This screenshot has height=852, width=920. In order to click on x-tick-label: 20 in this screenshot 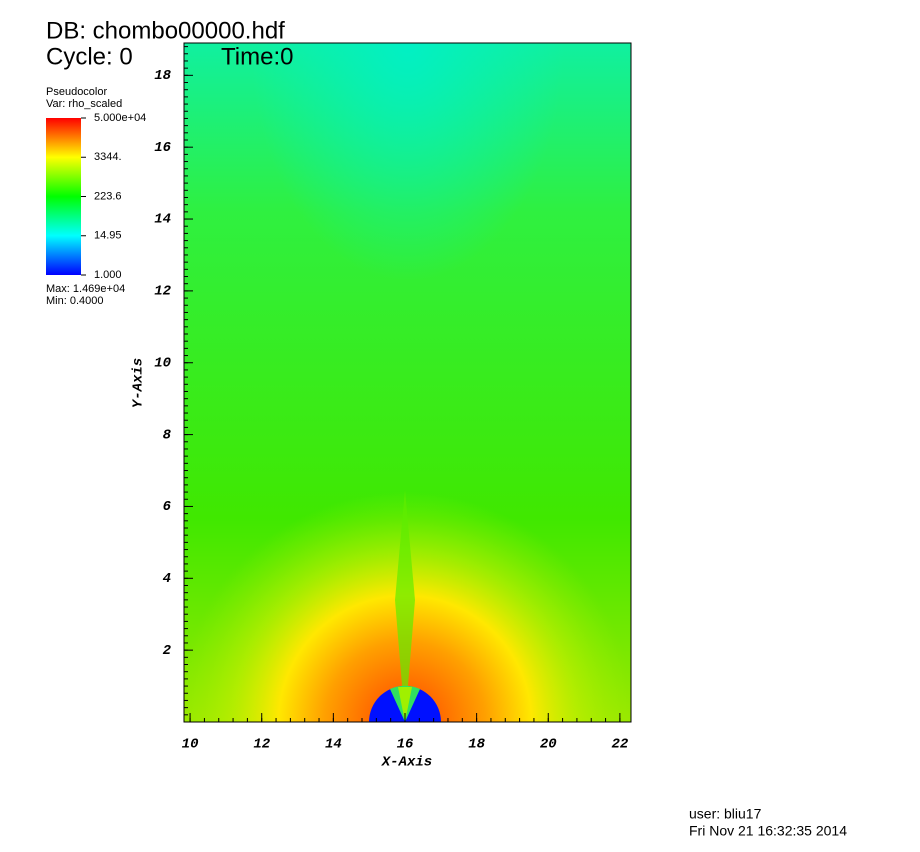, I will do `click(548, 745)`.